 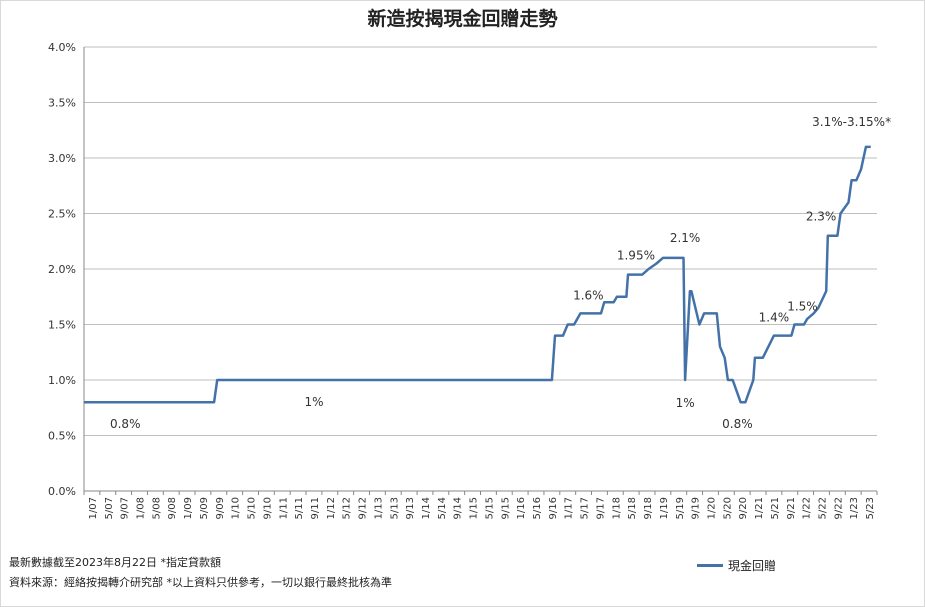 What do you see at coordinates (109, 508) in the screenshot?
I see `x-tick-label: 5/07` at bounding box center [109, 508].